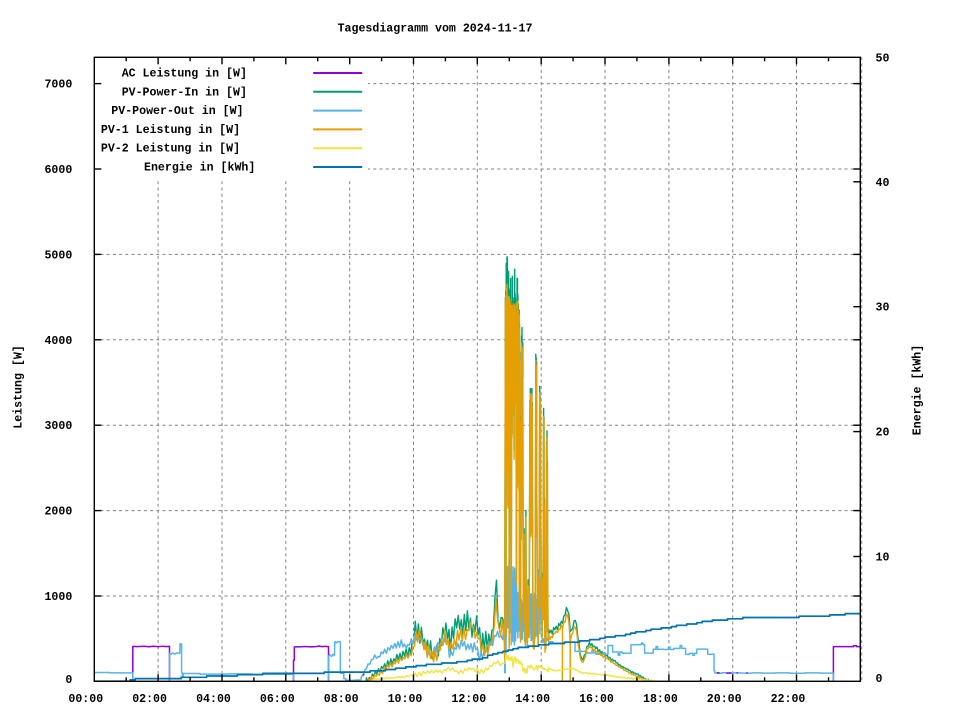 The height and width of the screenshot is (720, 960). I want to click on svg-text: 20, so click(883, 433).